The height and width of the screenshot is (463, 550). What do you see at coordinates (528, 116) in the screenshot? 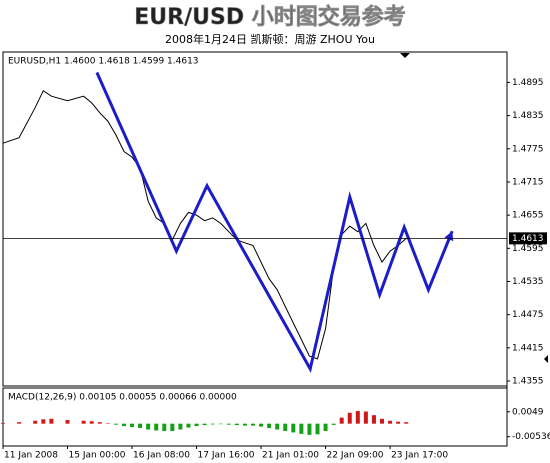
I see `y-tick-label: 1.4835` at bounding box center [528, 116].